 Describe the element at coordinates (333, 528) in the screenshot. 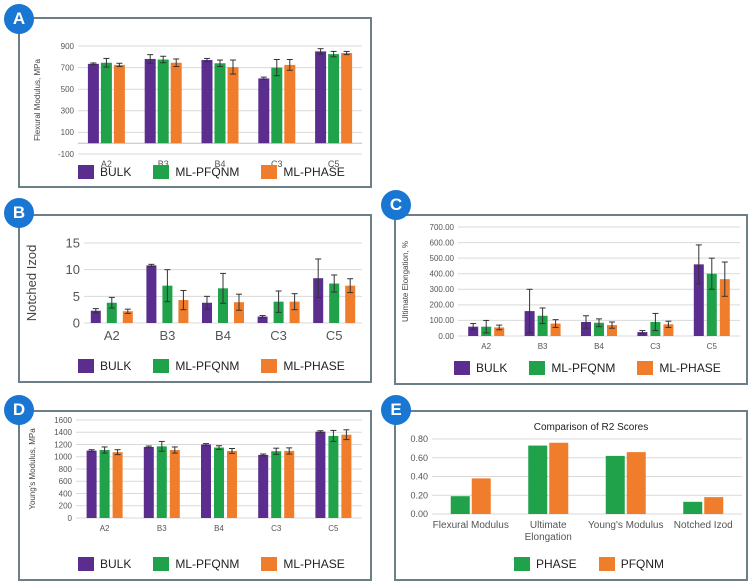

I see `x-tick-label: C5` at that location.